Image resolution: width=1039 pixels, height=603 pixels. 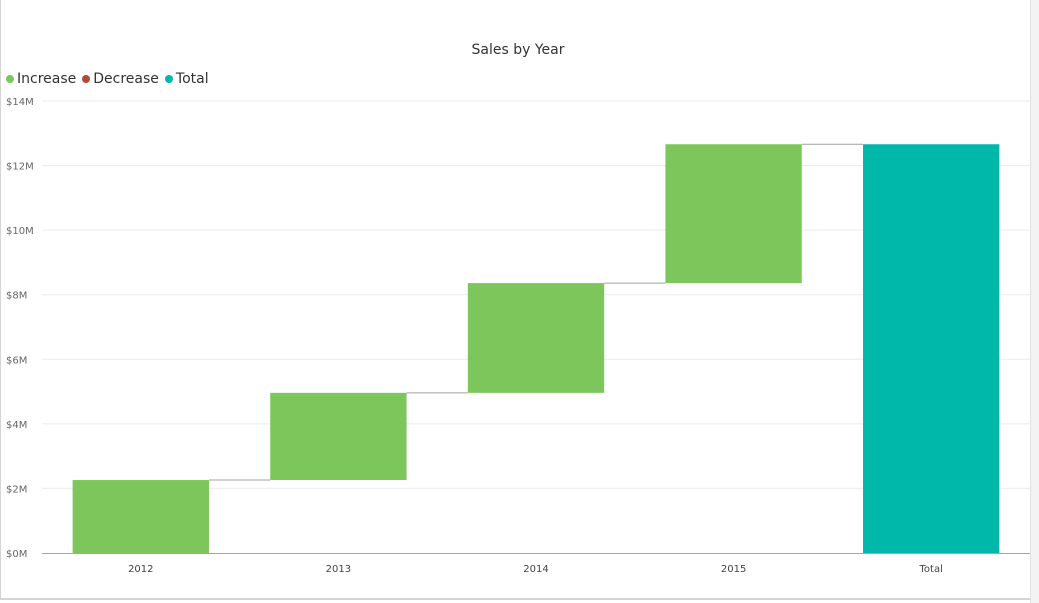 What do you see at coordinates (20, 102) in the screenshot?
I see `y-tick-label: $14M` at bounding box center [20, 102].